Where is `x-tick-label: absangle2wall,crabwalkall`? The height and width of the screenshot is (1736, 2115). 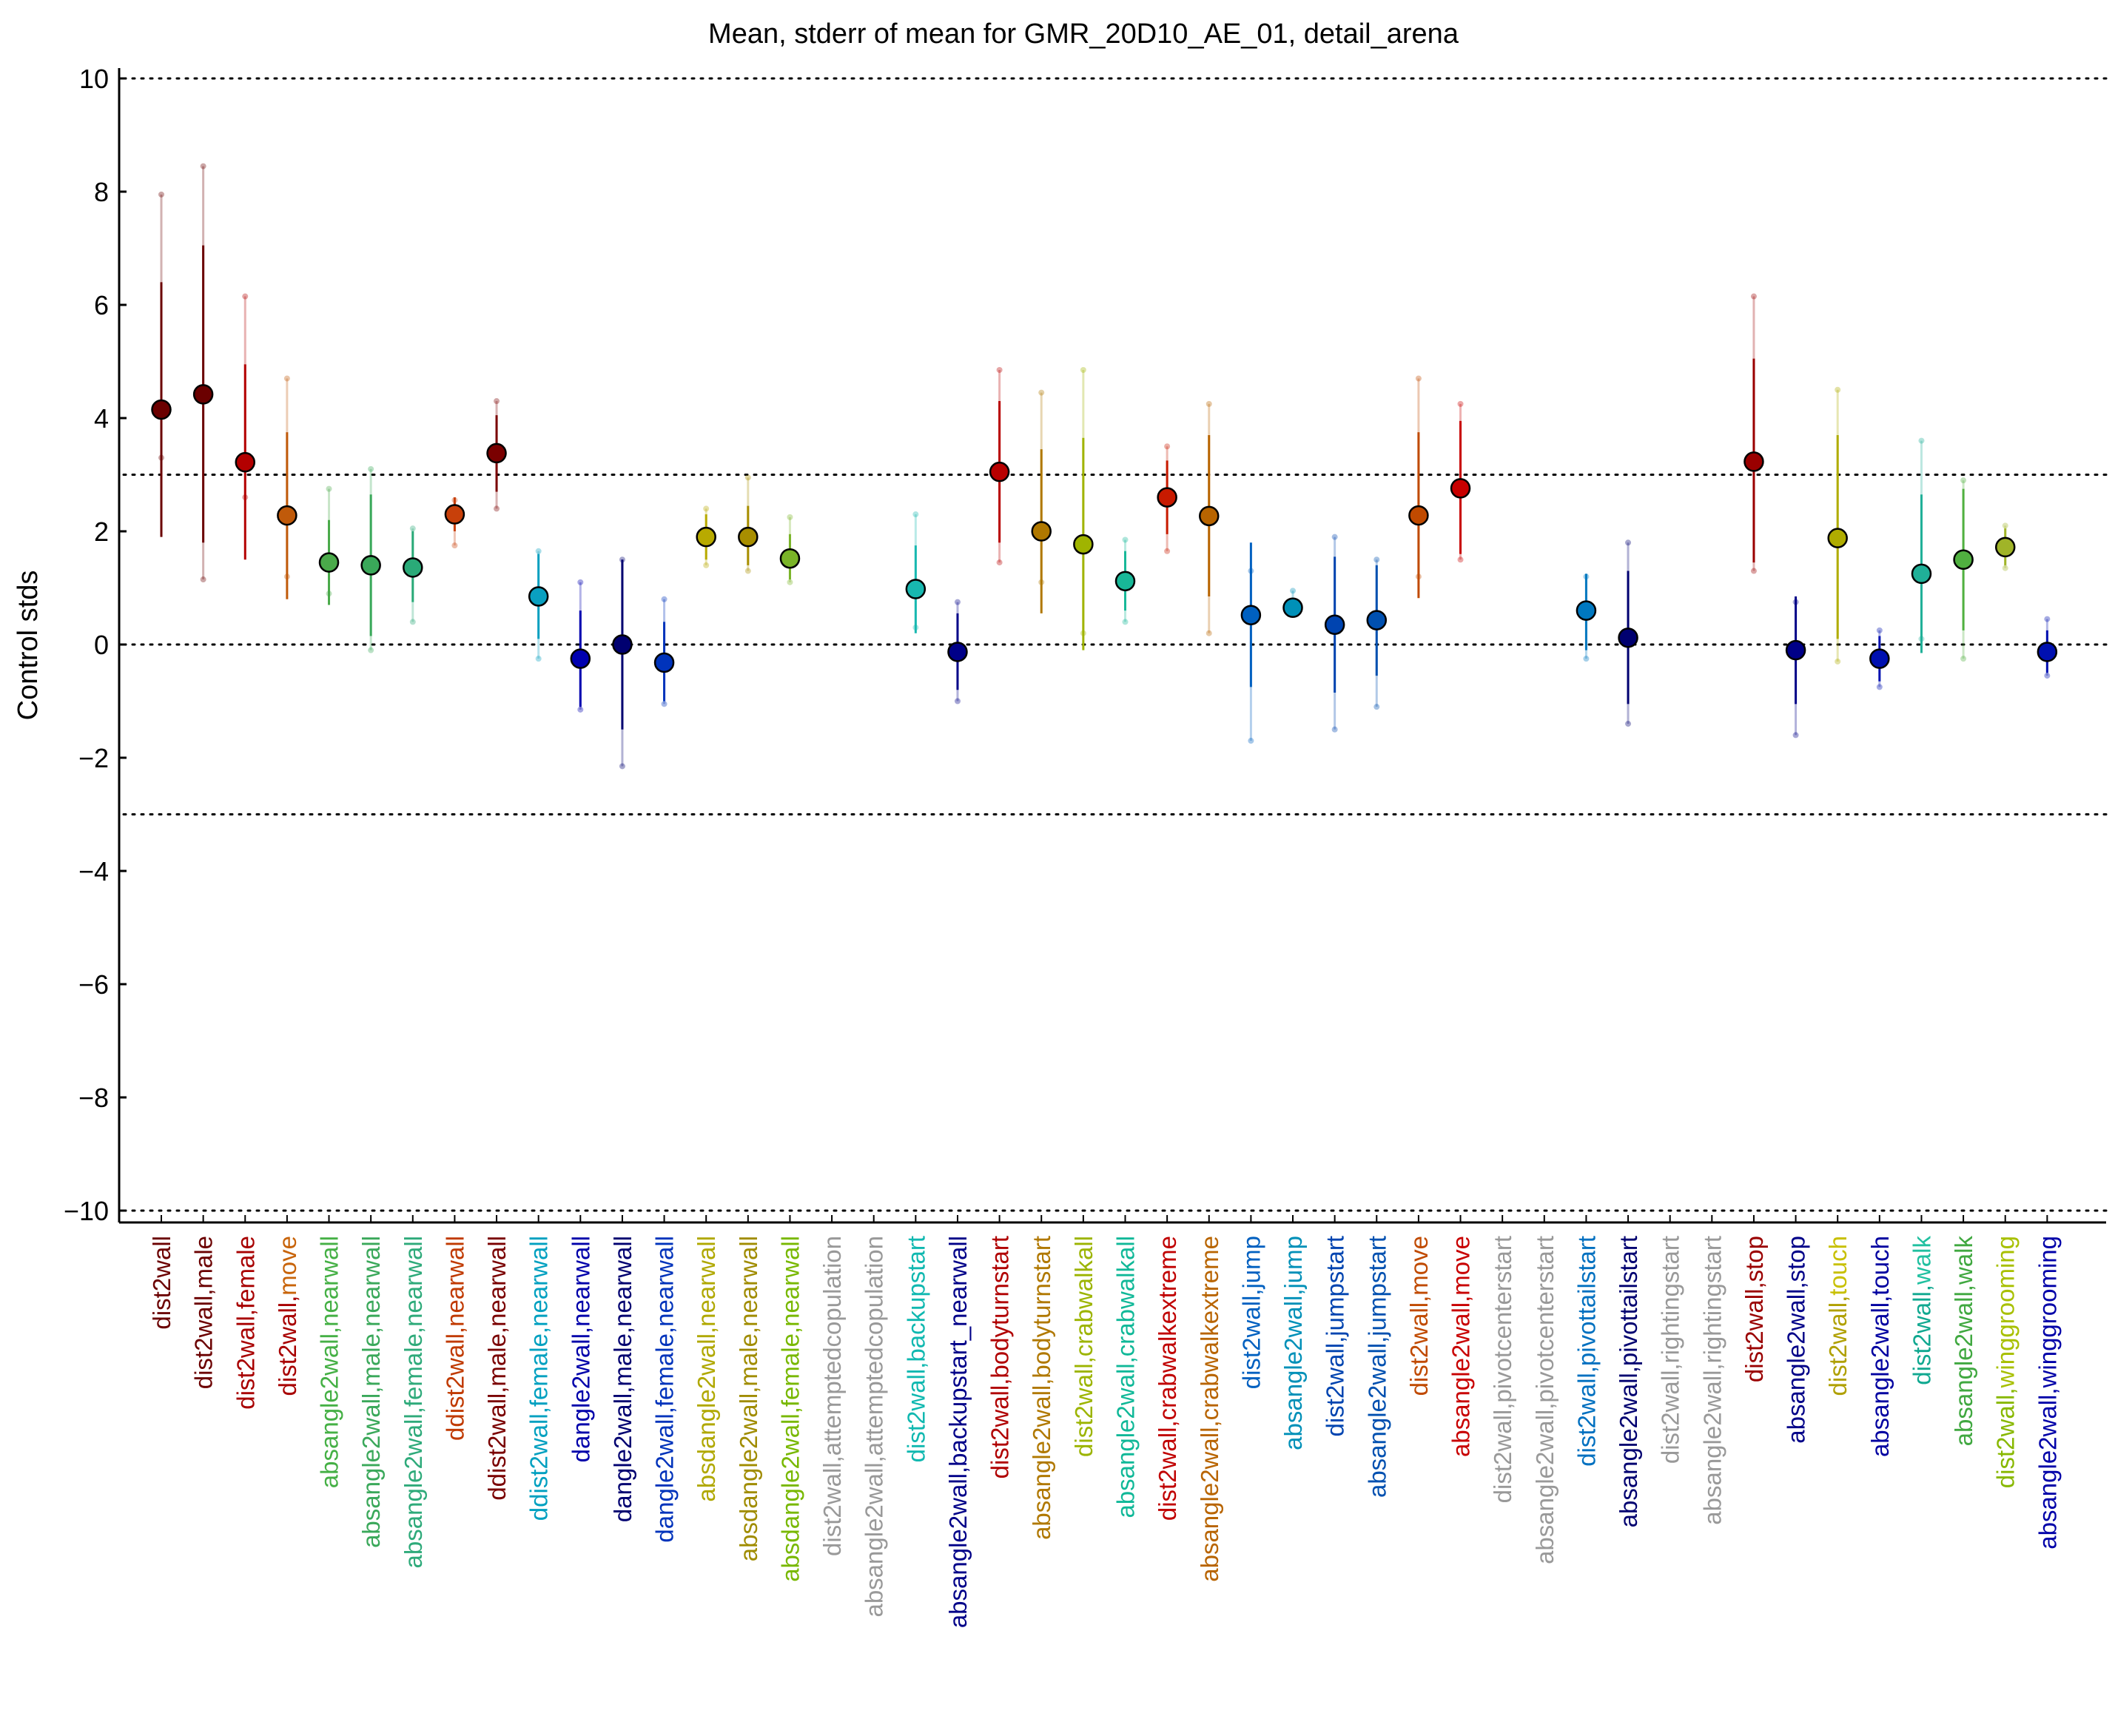
x-tick-label: absangle2wall,crabwalkall is located at coordinates (1125, 1377).